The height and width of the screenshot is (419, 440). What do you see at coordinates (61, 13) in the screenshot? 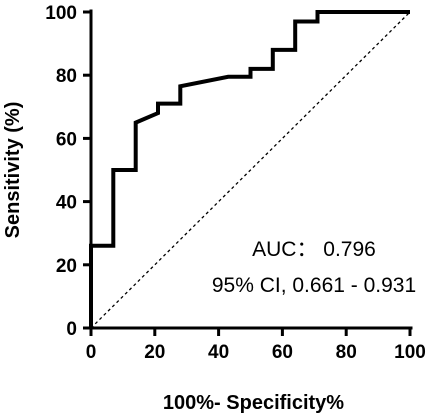
I see `y-tick-label: 100` at bounding box center [61, 13].